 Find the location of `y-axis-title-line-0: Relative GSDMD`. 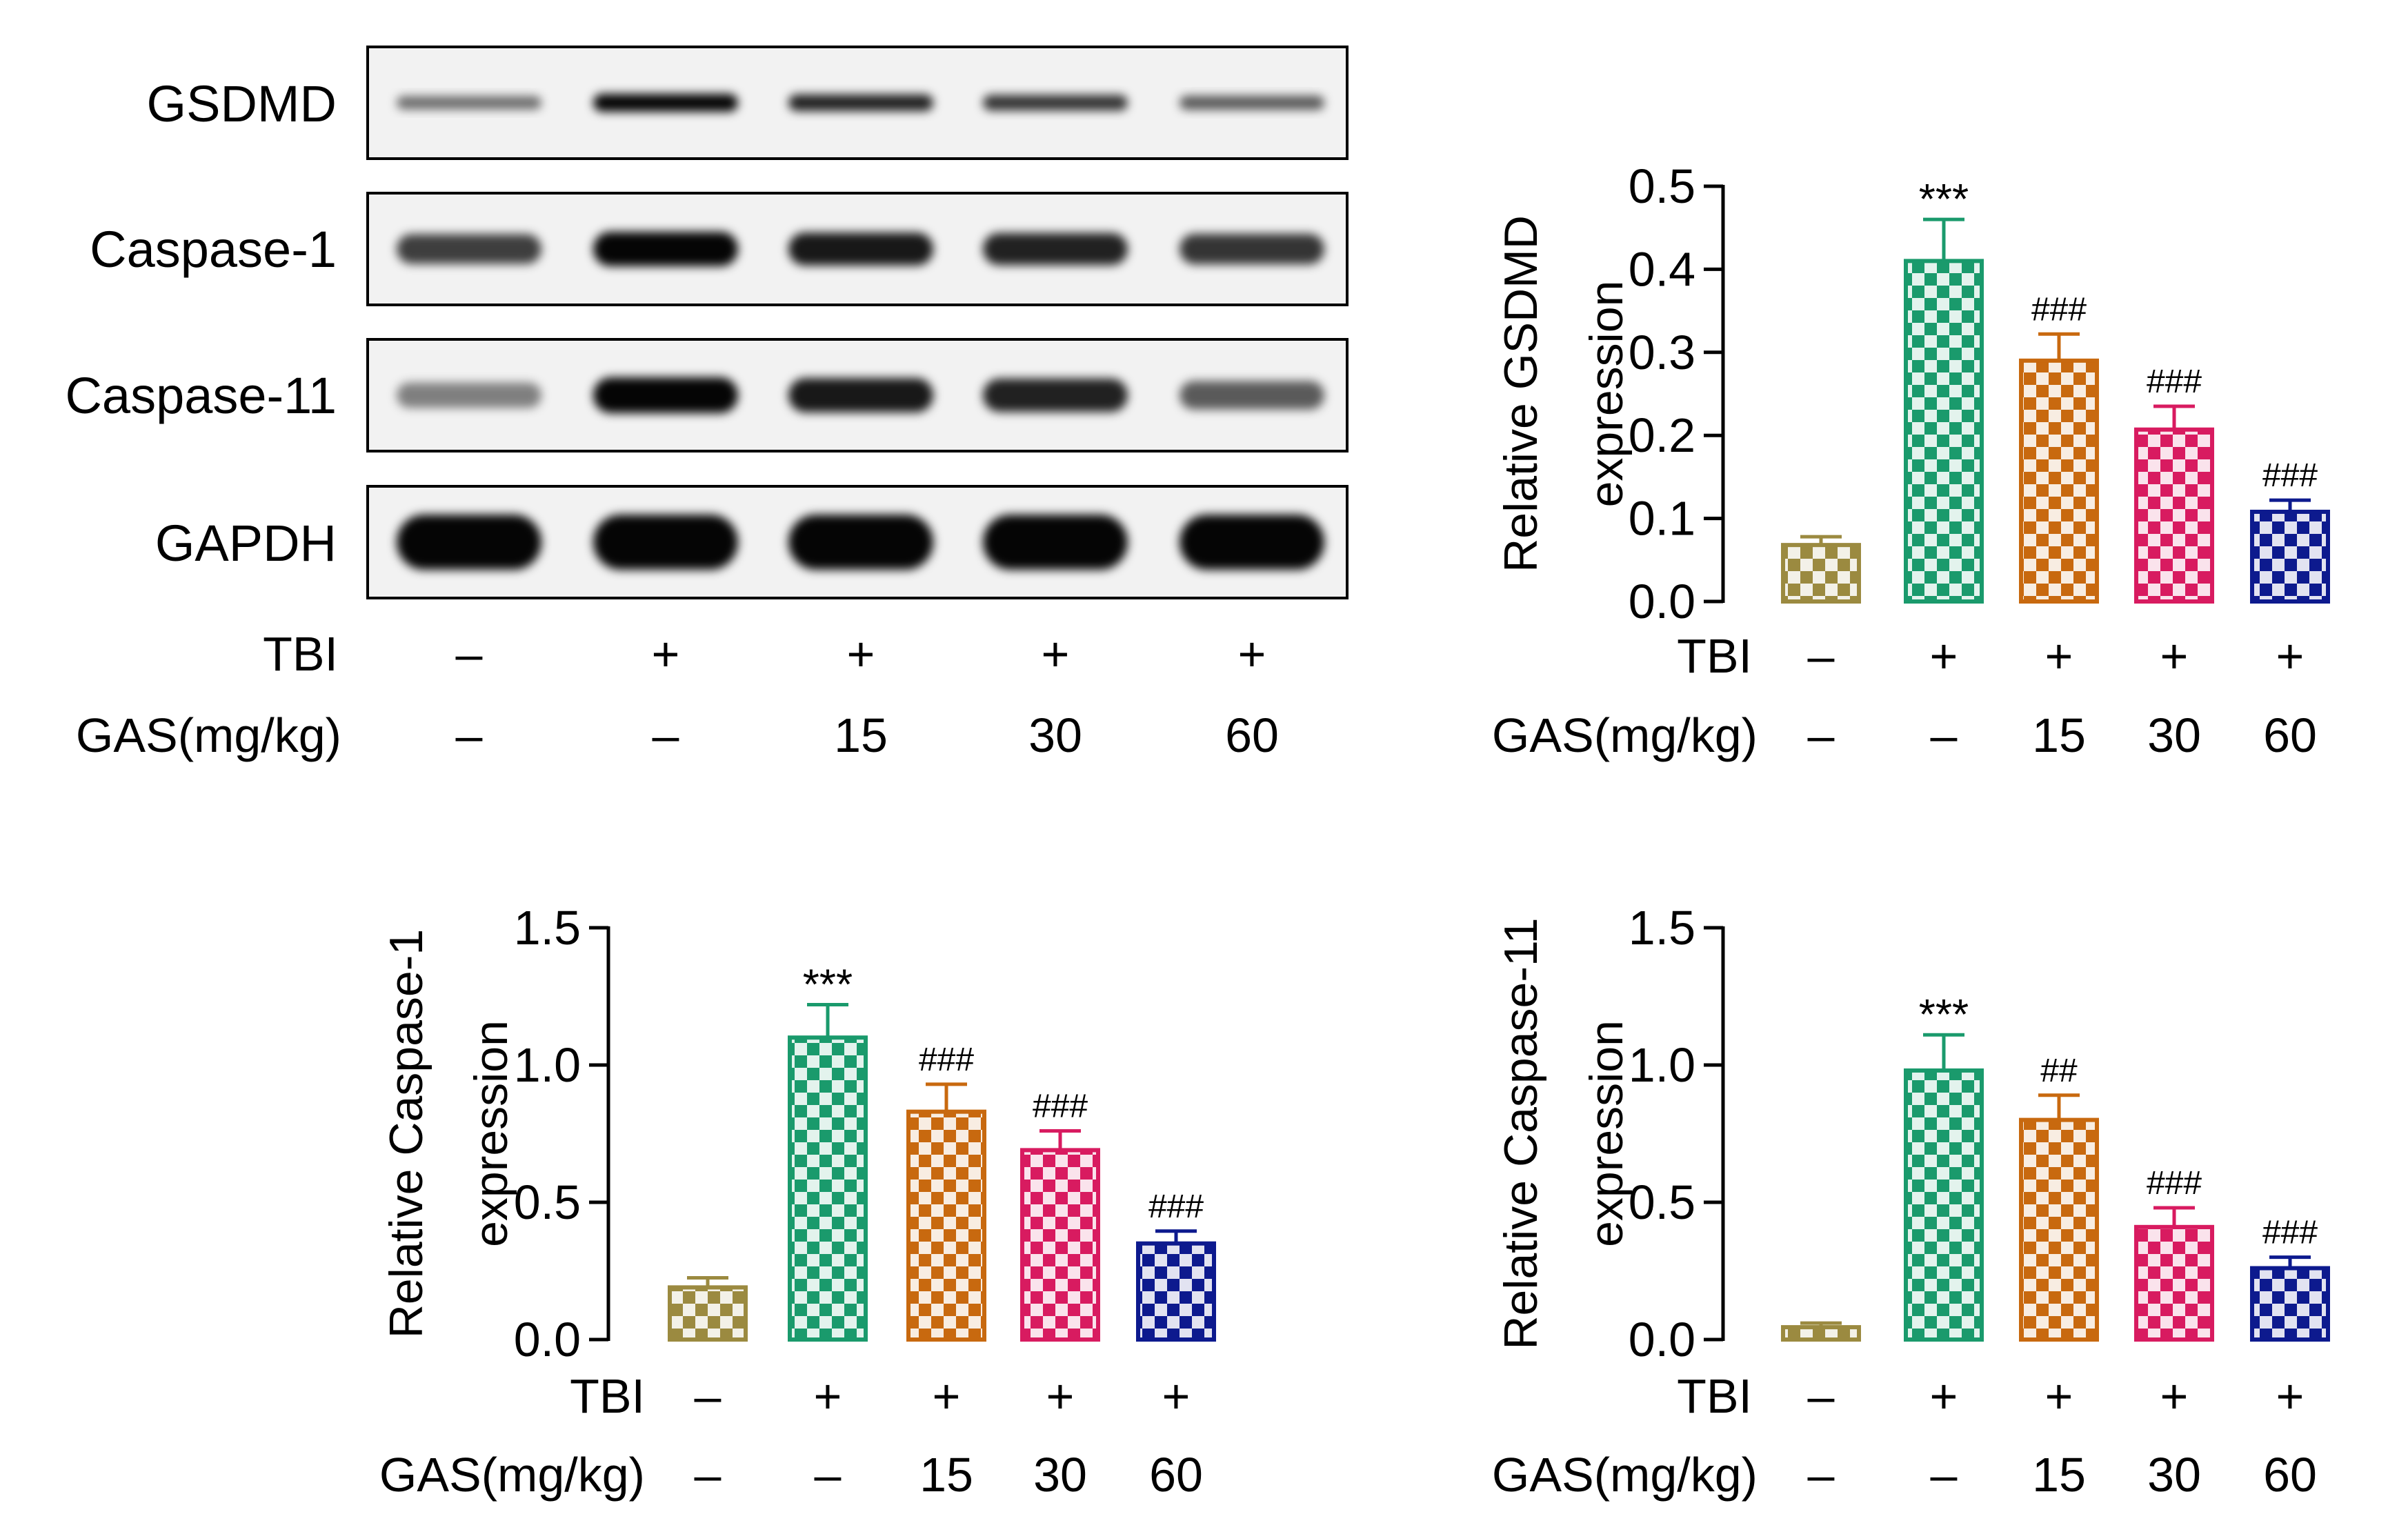

y-axis-title-line-0: Relative GSDMD is located at coordinates (1521, 394).